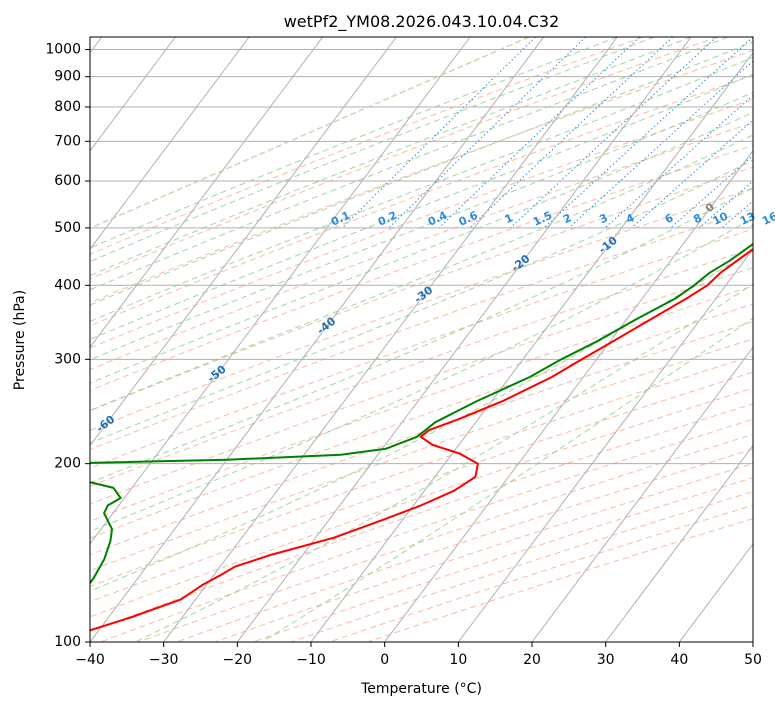 The width and height of the screenshot is (775, 708). Describe the element at coordinates (67, 346) in the screenshot. I see `y-axis: 100 200 300 400 500 600 700 800 900 1000` at that location.